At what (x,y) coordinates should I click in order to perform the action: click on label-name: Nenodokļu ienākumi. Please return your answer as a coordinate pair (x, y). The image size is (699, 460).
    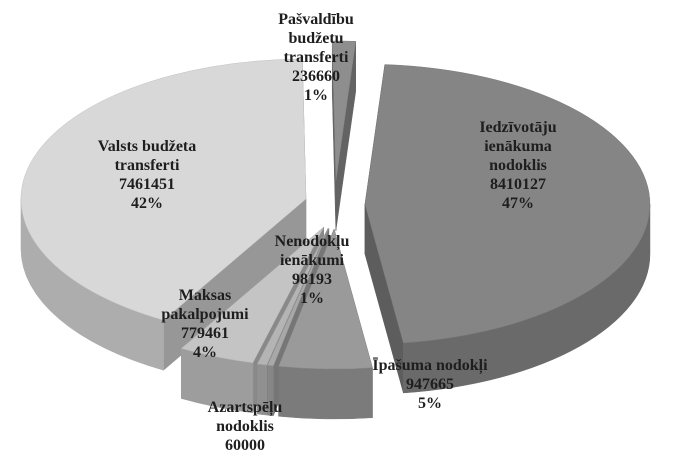
    Looking at the image, I should click on (312, 251).